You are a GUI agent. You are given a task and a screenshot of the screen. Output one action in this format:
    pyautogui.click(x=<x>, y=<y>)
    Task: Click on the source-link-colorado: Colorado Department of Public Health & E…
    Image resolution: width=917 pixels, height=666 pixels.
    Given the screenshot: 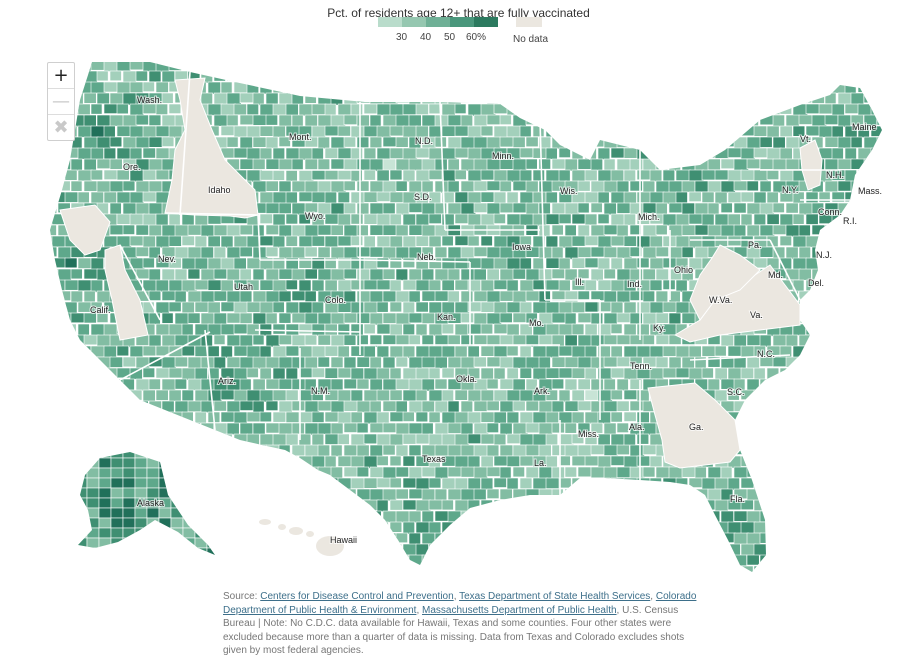 What is the action you would take?
    pyautogui.click(x=460, y=603)
    